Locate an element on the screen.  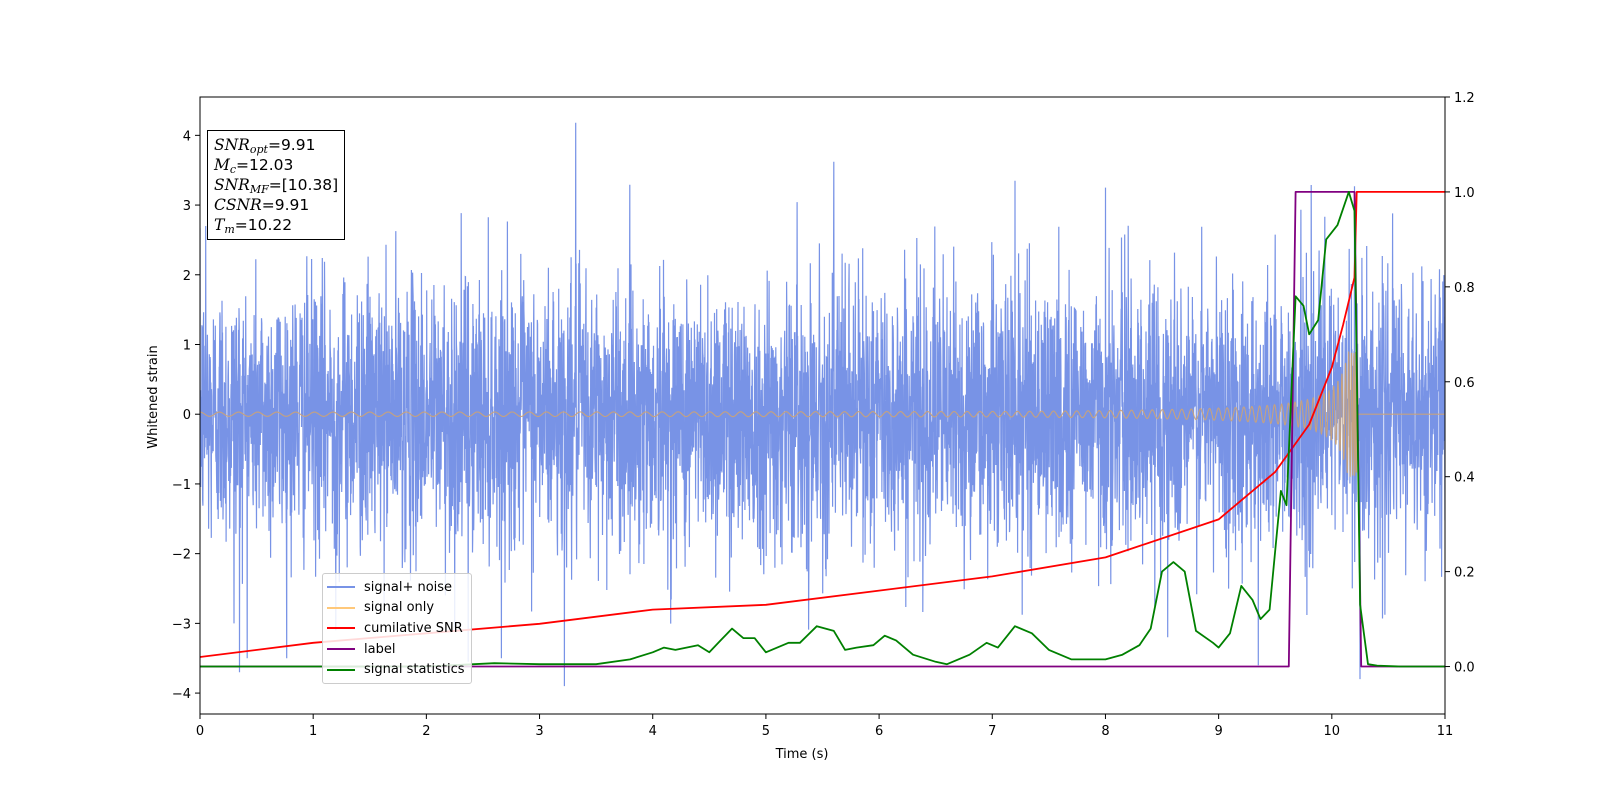
x-tick-label: 5 is located at coordinates (766, 731).